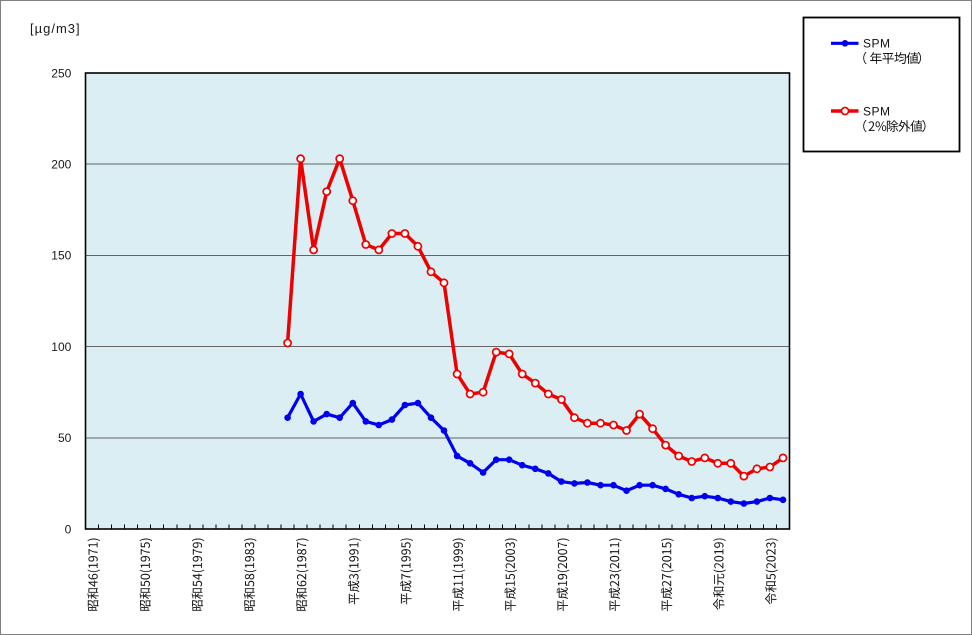 This screenshot has height=635, width=972. What do you see at coordinates (61, 256) in the screenshot?
I see `svg-text: 150` at bounding box center [61, 256].